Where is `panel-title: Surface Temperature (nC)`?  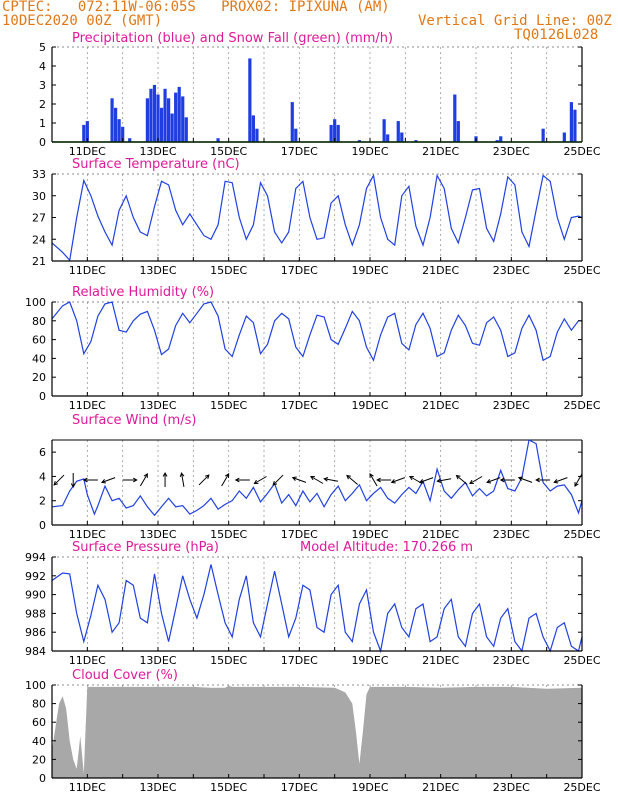 panel-title: Surface Temperature (nC) is located at coordinates (156, 164).